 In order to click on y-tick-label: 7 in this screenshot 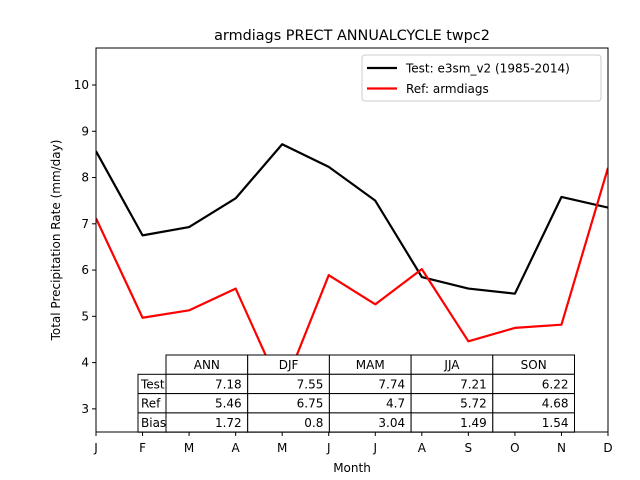, I will do `click(85, 224)`.